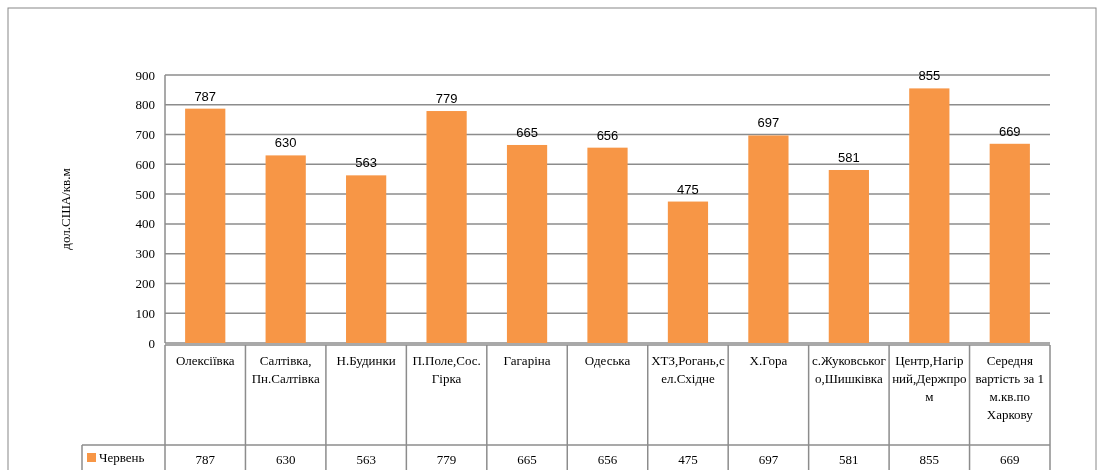  Describe the element at coordinates (366, 163) in the screenshot. I see `data-label: 563` at that location.